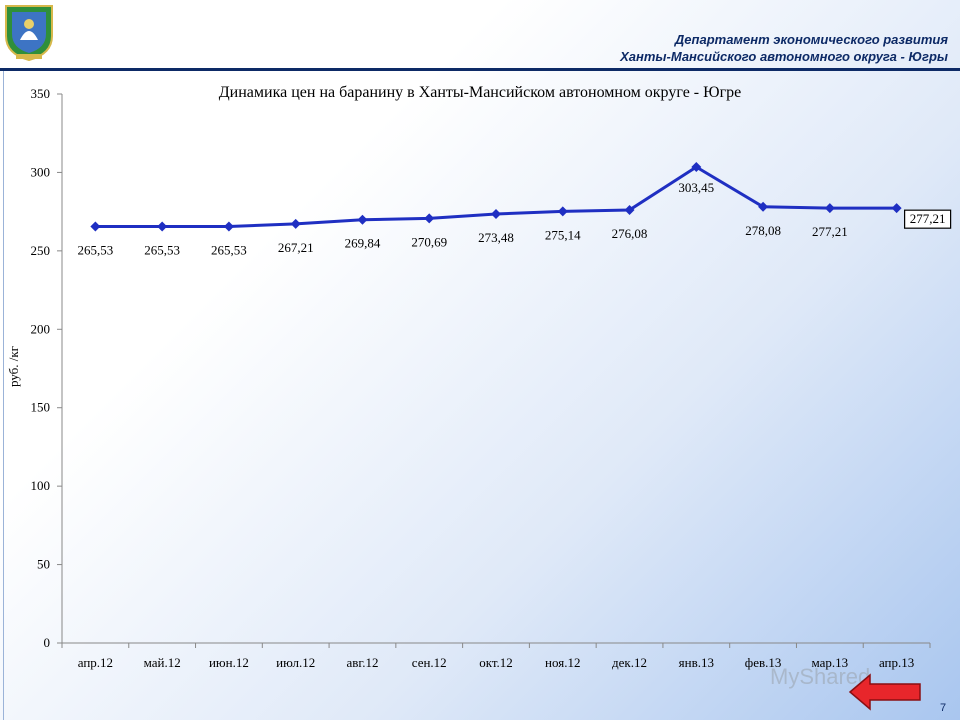 The width and height of the screenshot is (960, 720). Describe the element at coordinates (95, 662) in the screenshot. I see `x-tick-label: апр.12` at that location.